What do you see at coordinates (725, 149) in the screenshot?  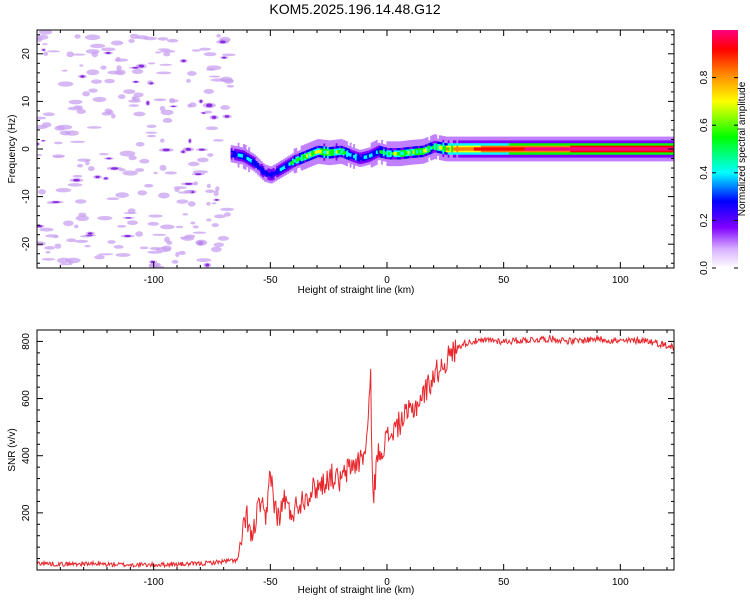 I see `colorbar-gradient` at bounding box center [725, 149].